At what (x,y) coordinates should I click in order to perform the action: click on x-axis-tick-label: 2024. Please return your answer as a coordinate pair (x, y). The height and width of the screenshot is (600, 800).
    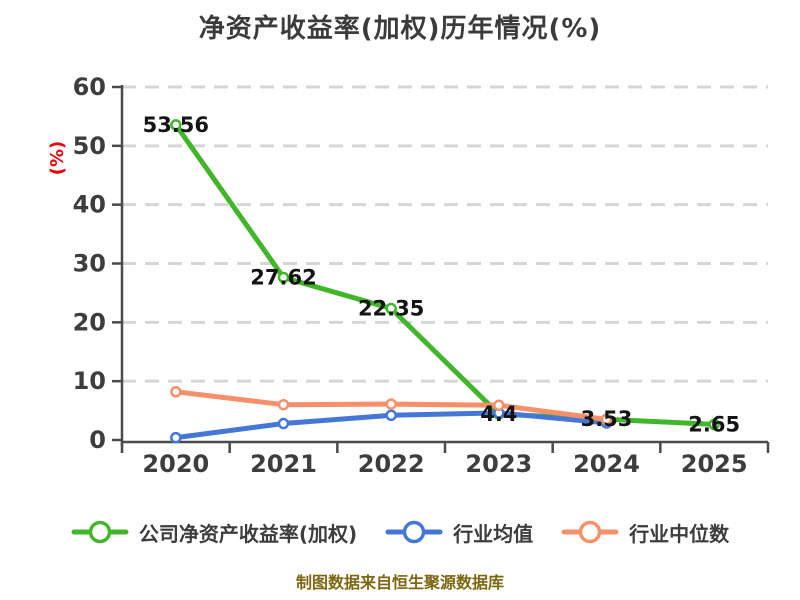
    Looking at the image, I should click on (606, 464).